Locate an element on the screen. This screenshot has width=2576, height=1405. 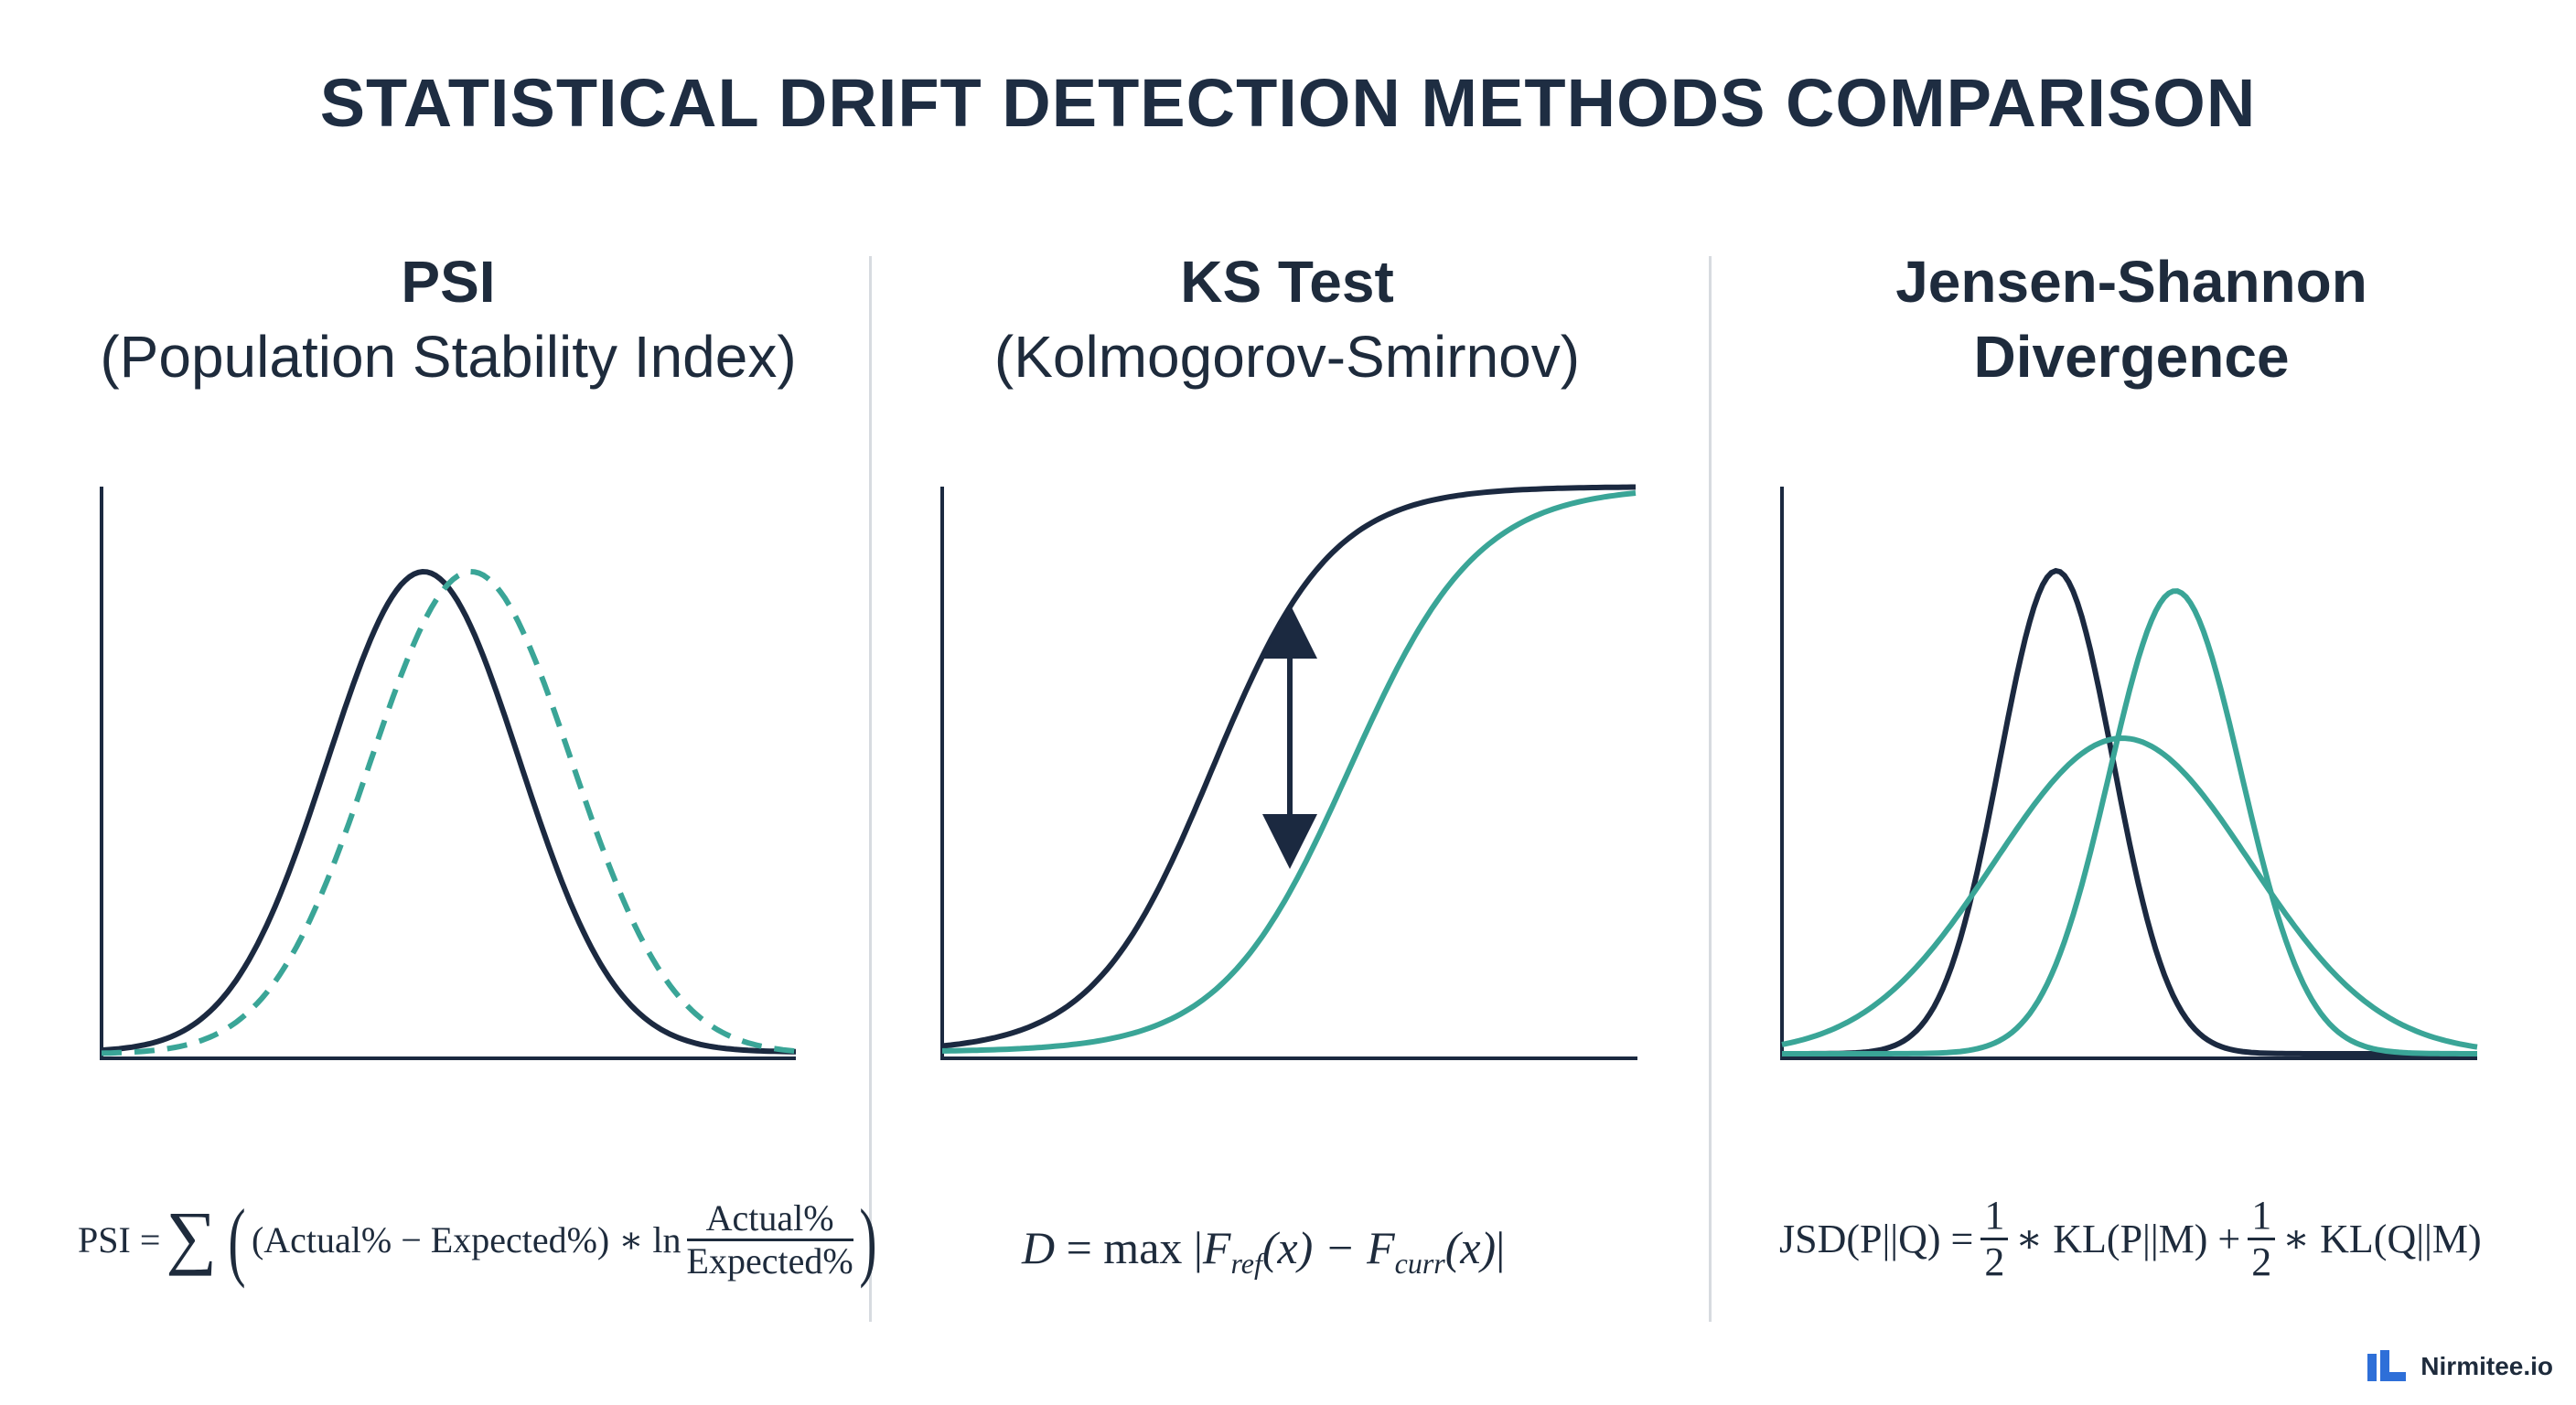
ks-sub-ref: ref is located at coordinates (1246, 1264).